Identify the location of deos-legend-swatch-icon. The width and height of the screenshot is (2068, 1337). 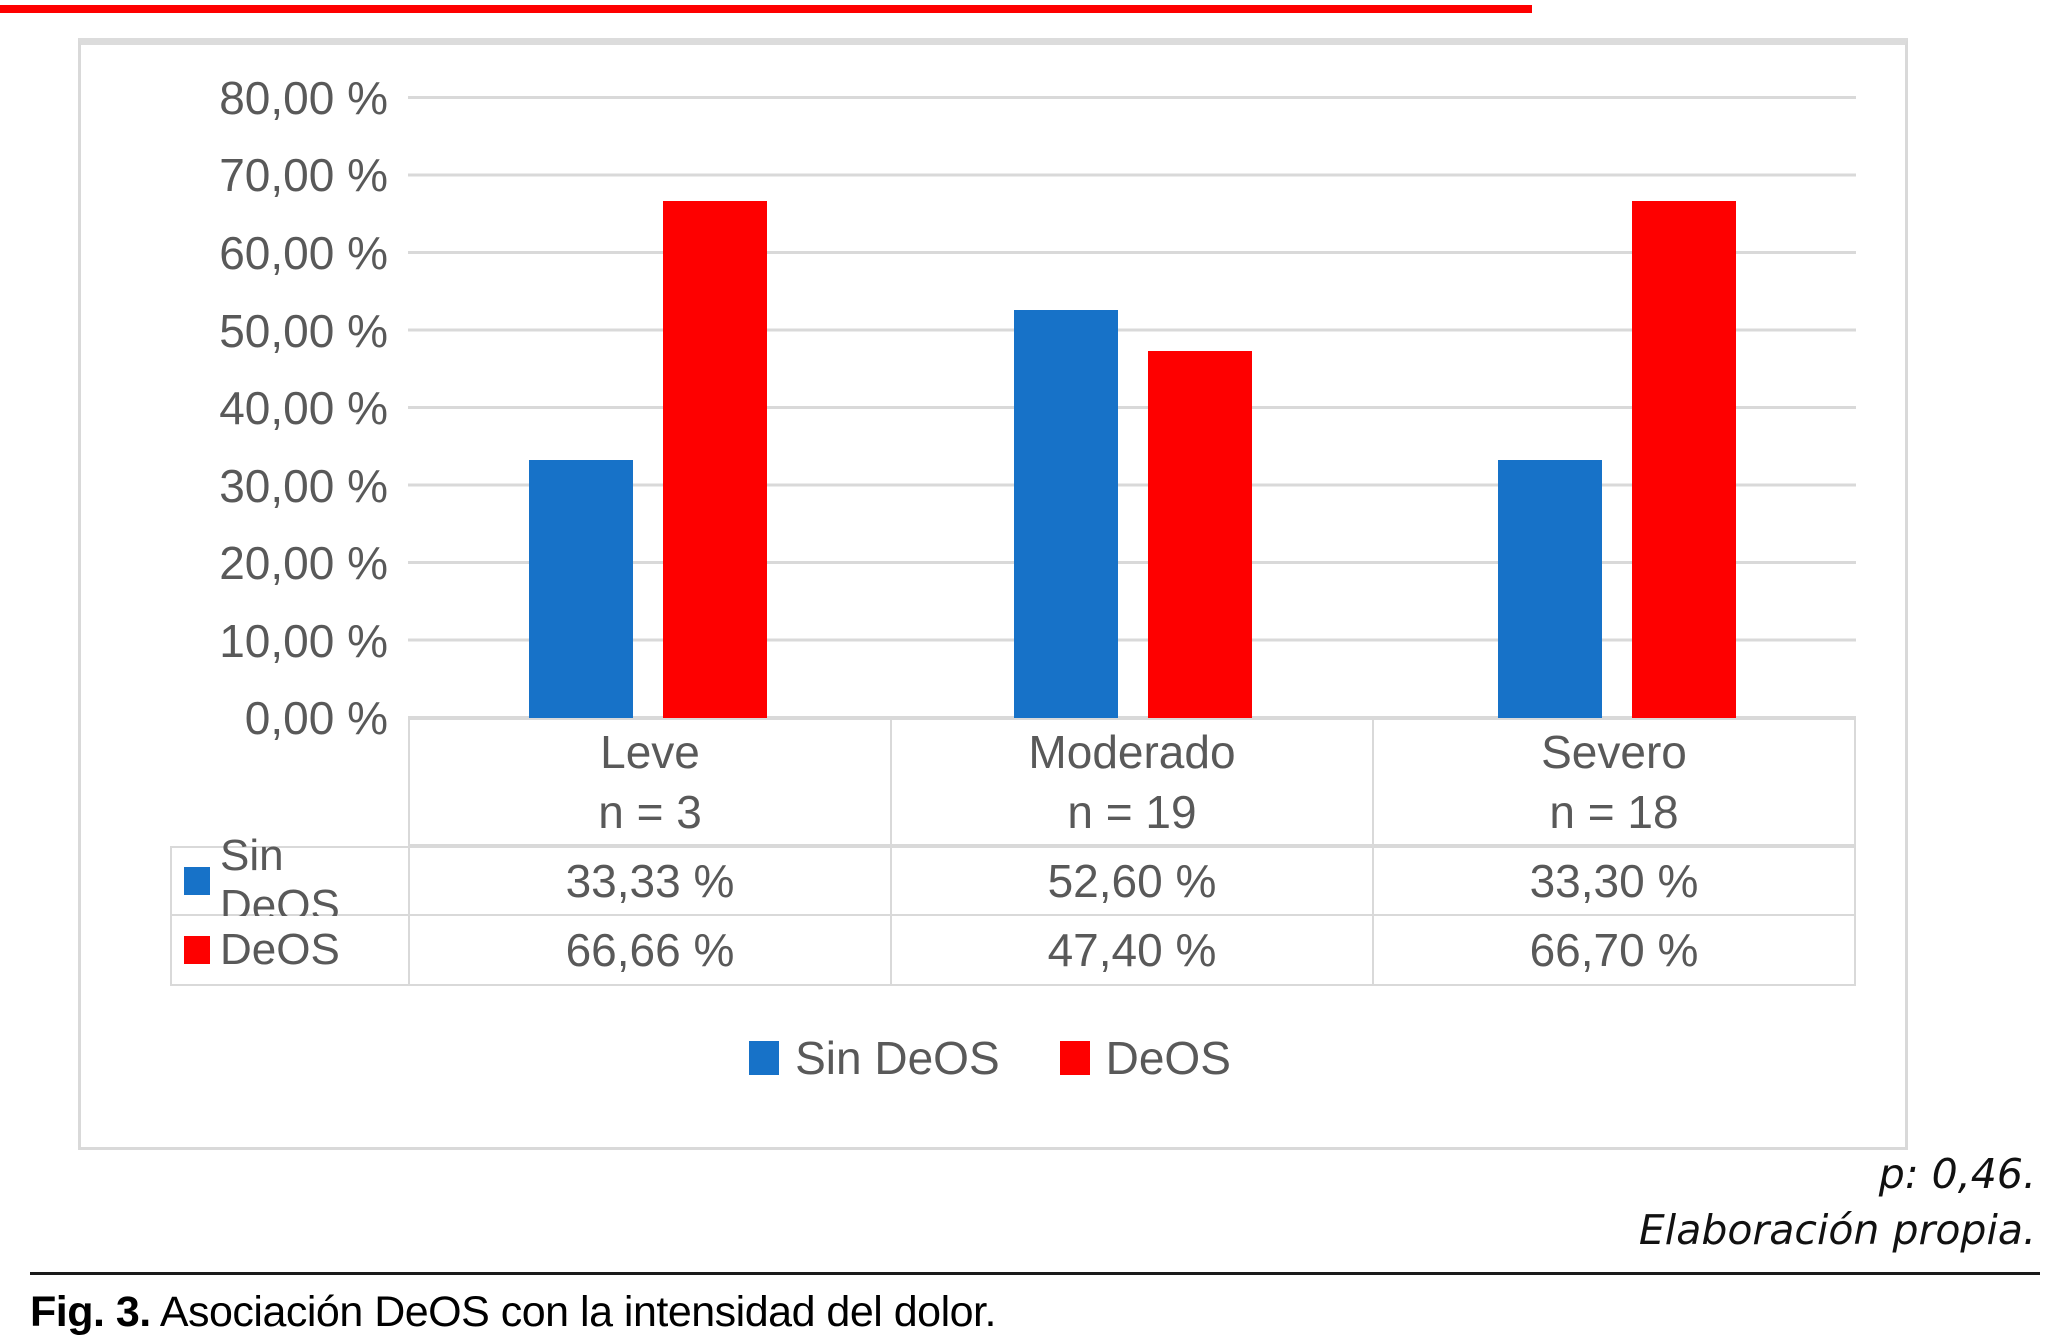
(1074, 1058).